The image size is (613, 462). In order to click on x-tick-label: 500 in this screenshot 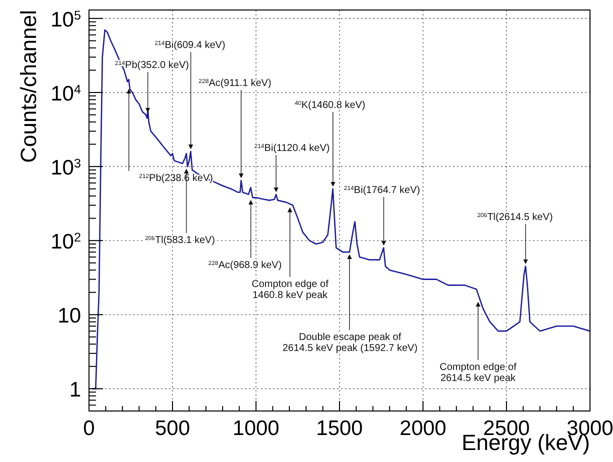, I will do `click(172, 428)`.